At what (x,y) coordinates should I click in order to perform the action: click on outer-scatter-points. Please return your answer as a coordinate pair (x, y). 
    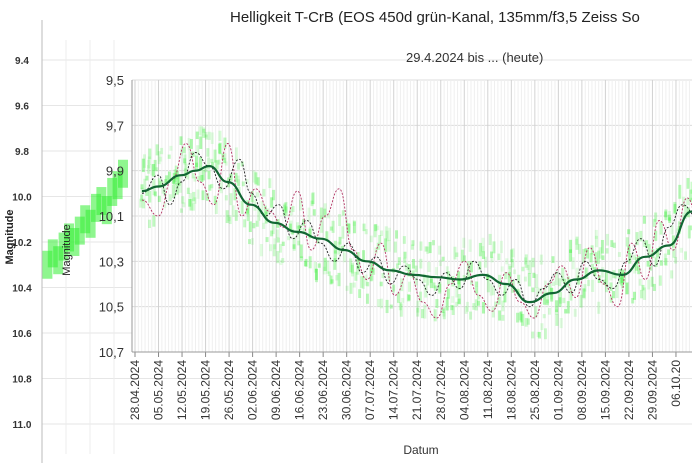
    Looking at the image, I should click on (85, 219).